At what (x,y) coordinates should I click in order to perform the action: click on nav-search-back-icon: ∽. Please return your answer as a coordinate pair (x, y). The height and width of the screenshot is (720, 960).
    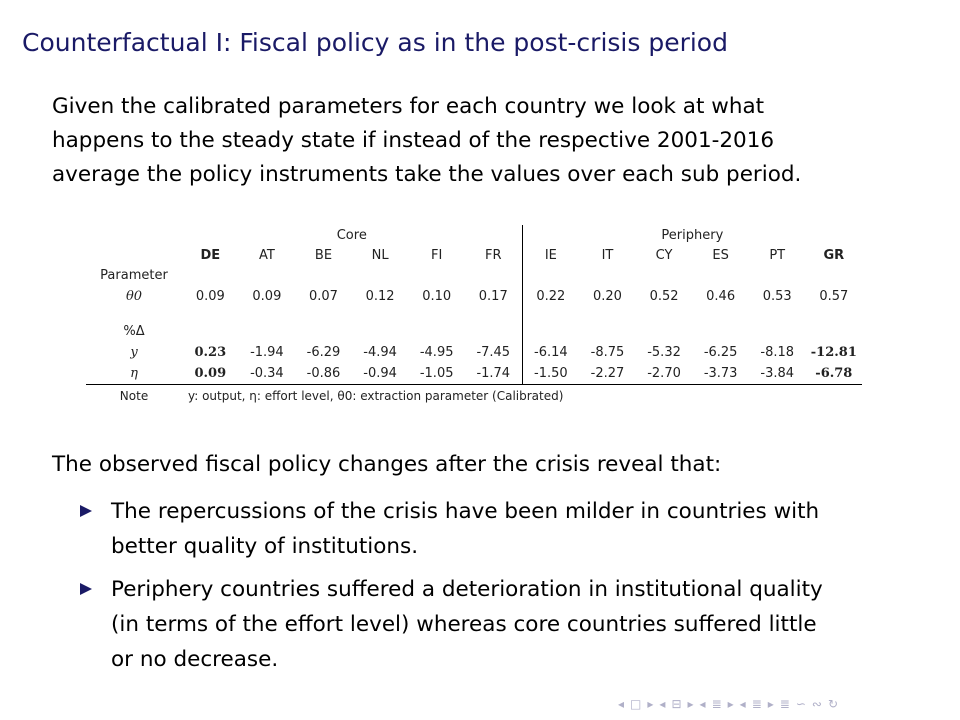
    Looking at the image, I should click on (800, 704).